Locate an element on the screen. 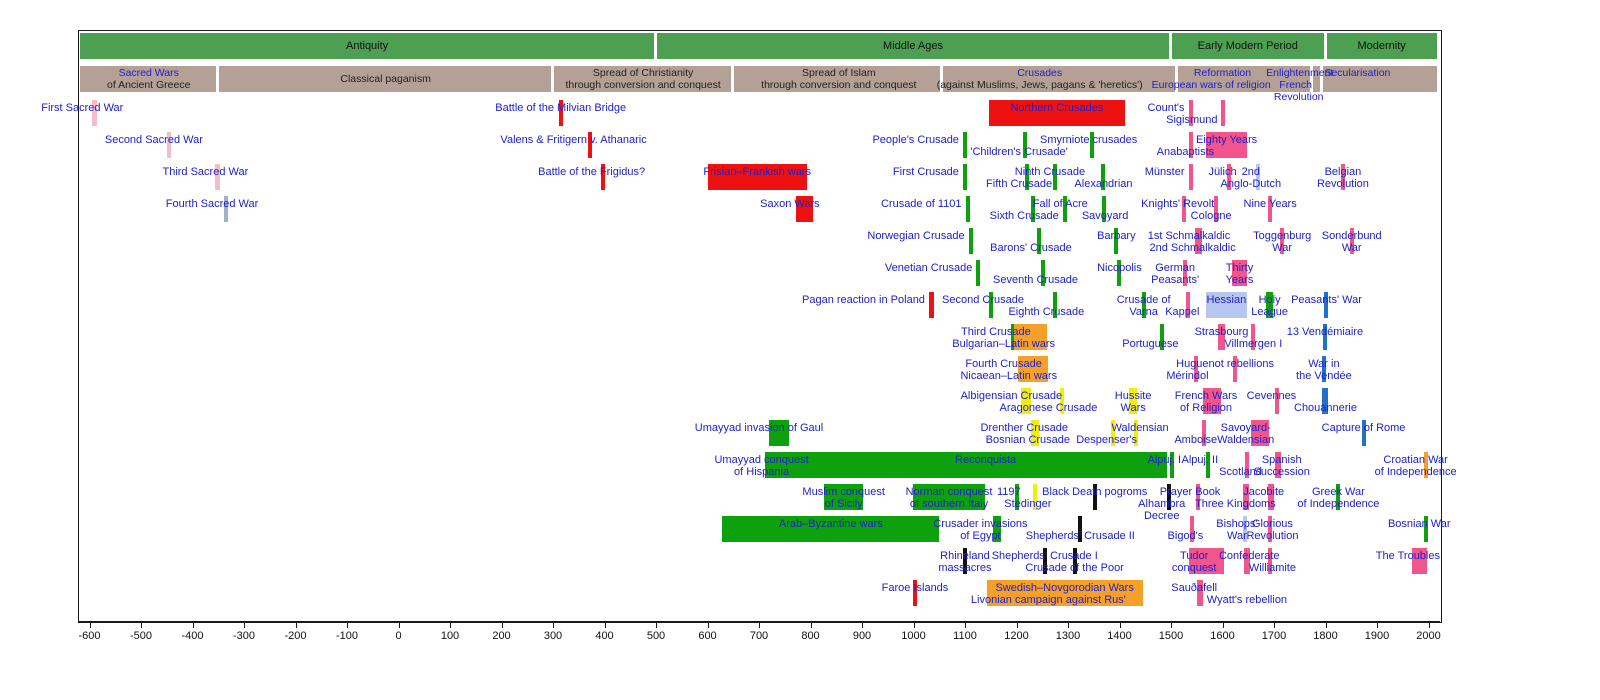 This screenshot has height=700, width=1600. event-label: Huguenot rebellions is located at coordinates (1225, 364).